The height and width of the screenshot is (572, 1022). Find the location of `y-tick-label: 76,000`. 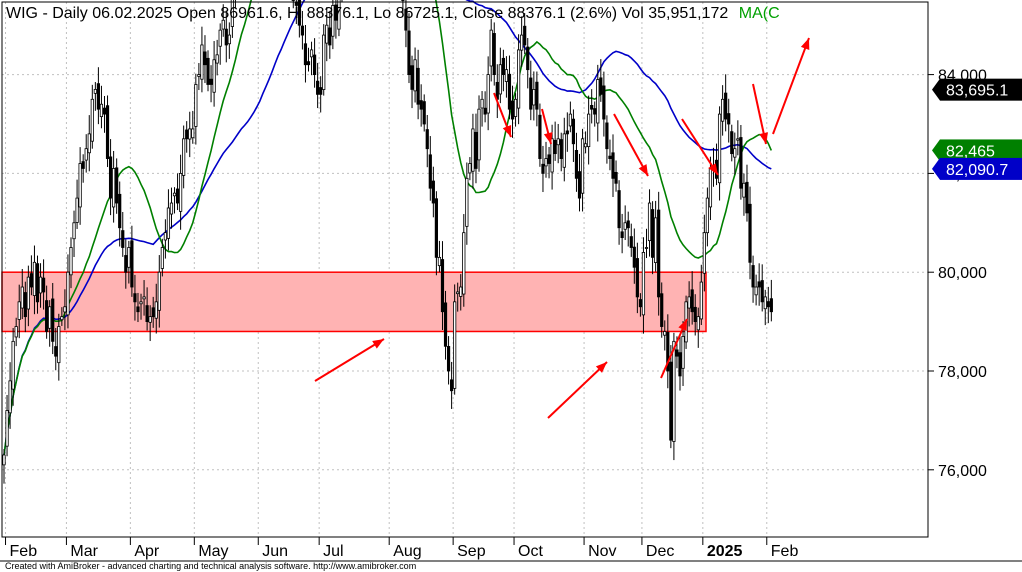

y-tick-label: 76,000 is located at coordinates (962, 471).